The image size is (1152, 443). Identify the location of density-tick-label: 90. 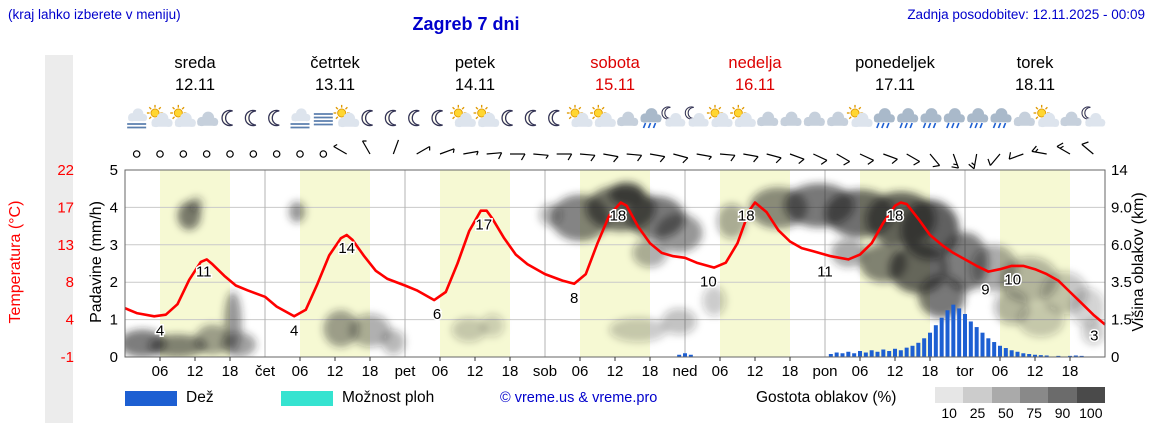
(1062, 413).